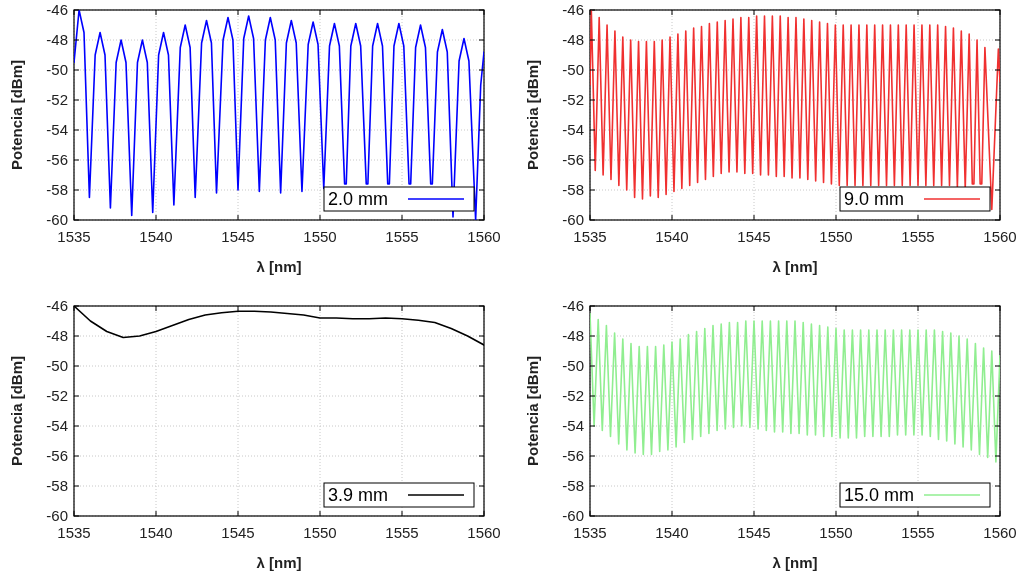 Image resolution: width=1024 pixels, height=586 pixels. I want to click on legend-label: 3.9 mm, so click(358, 495).